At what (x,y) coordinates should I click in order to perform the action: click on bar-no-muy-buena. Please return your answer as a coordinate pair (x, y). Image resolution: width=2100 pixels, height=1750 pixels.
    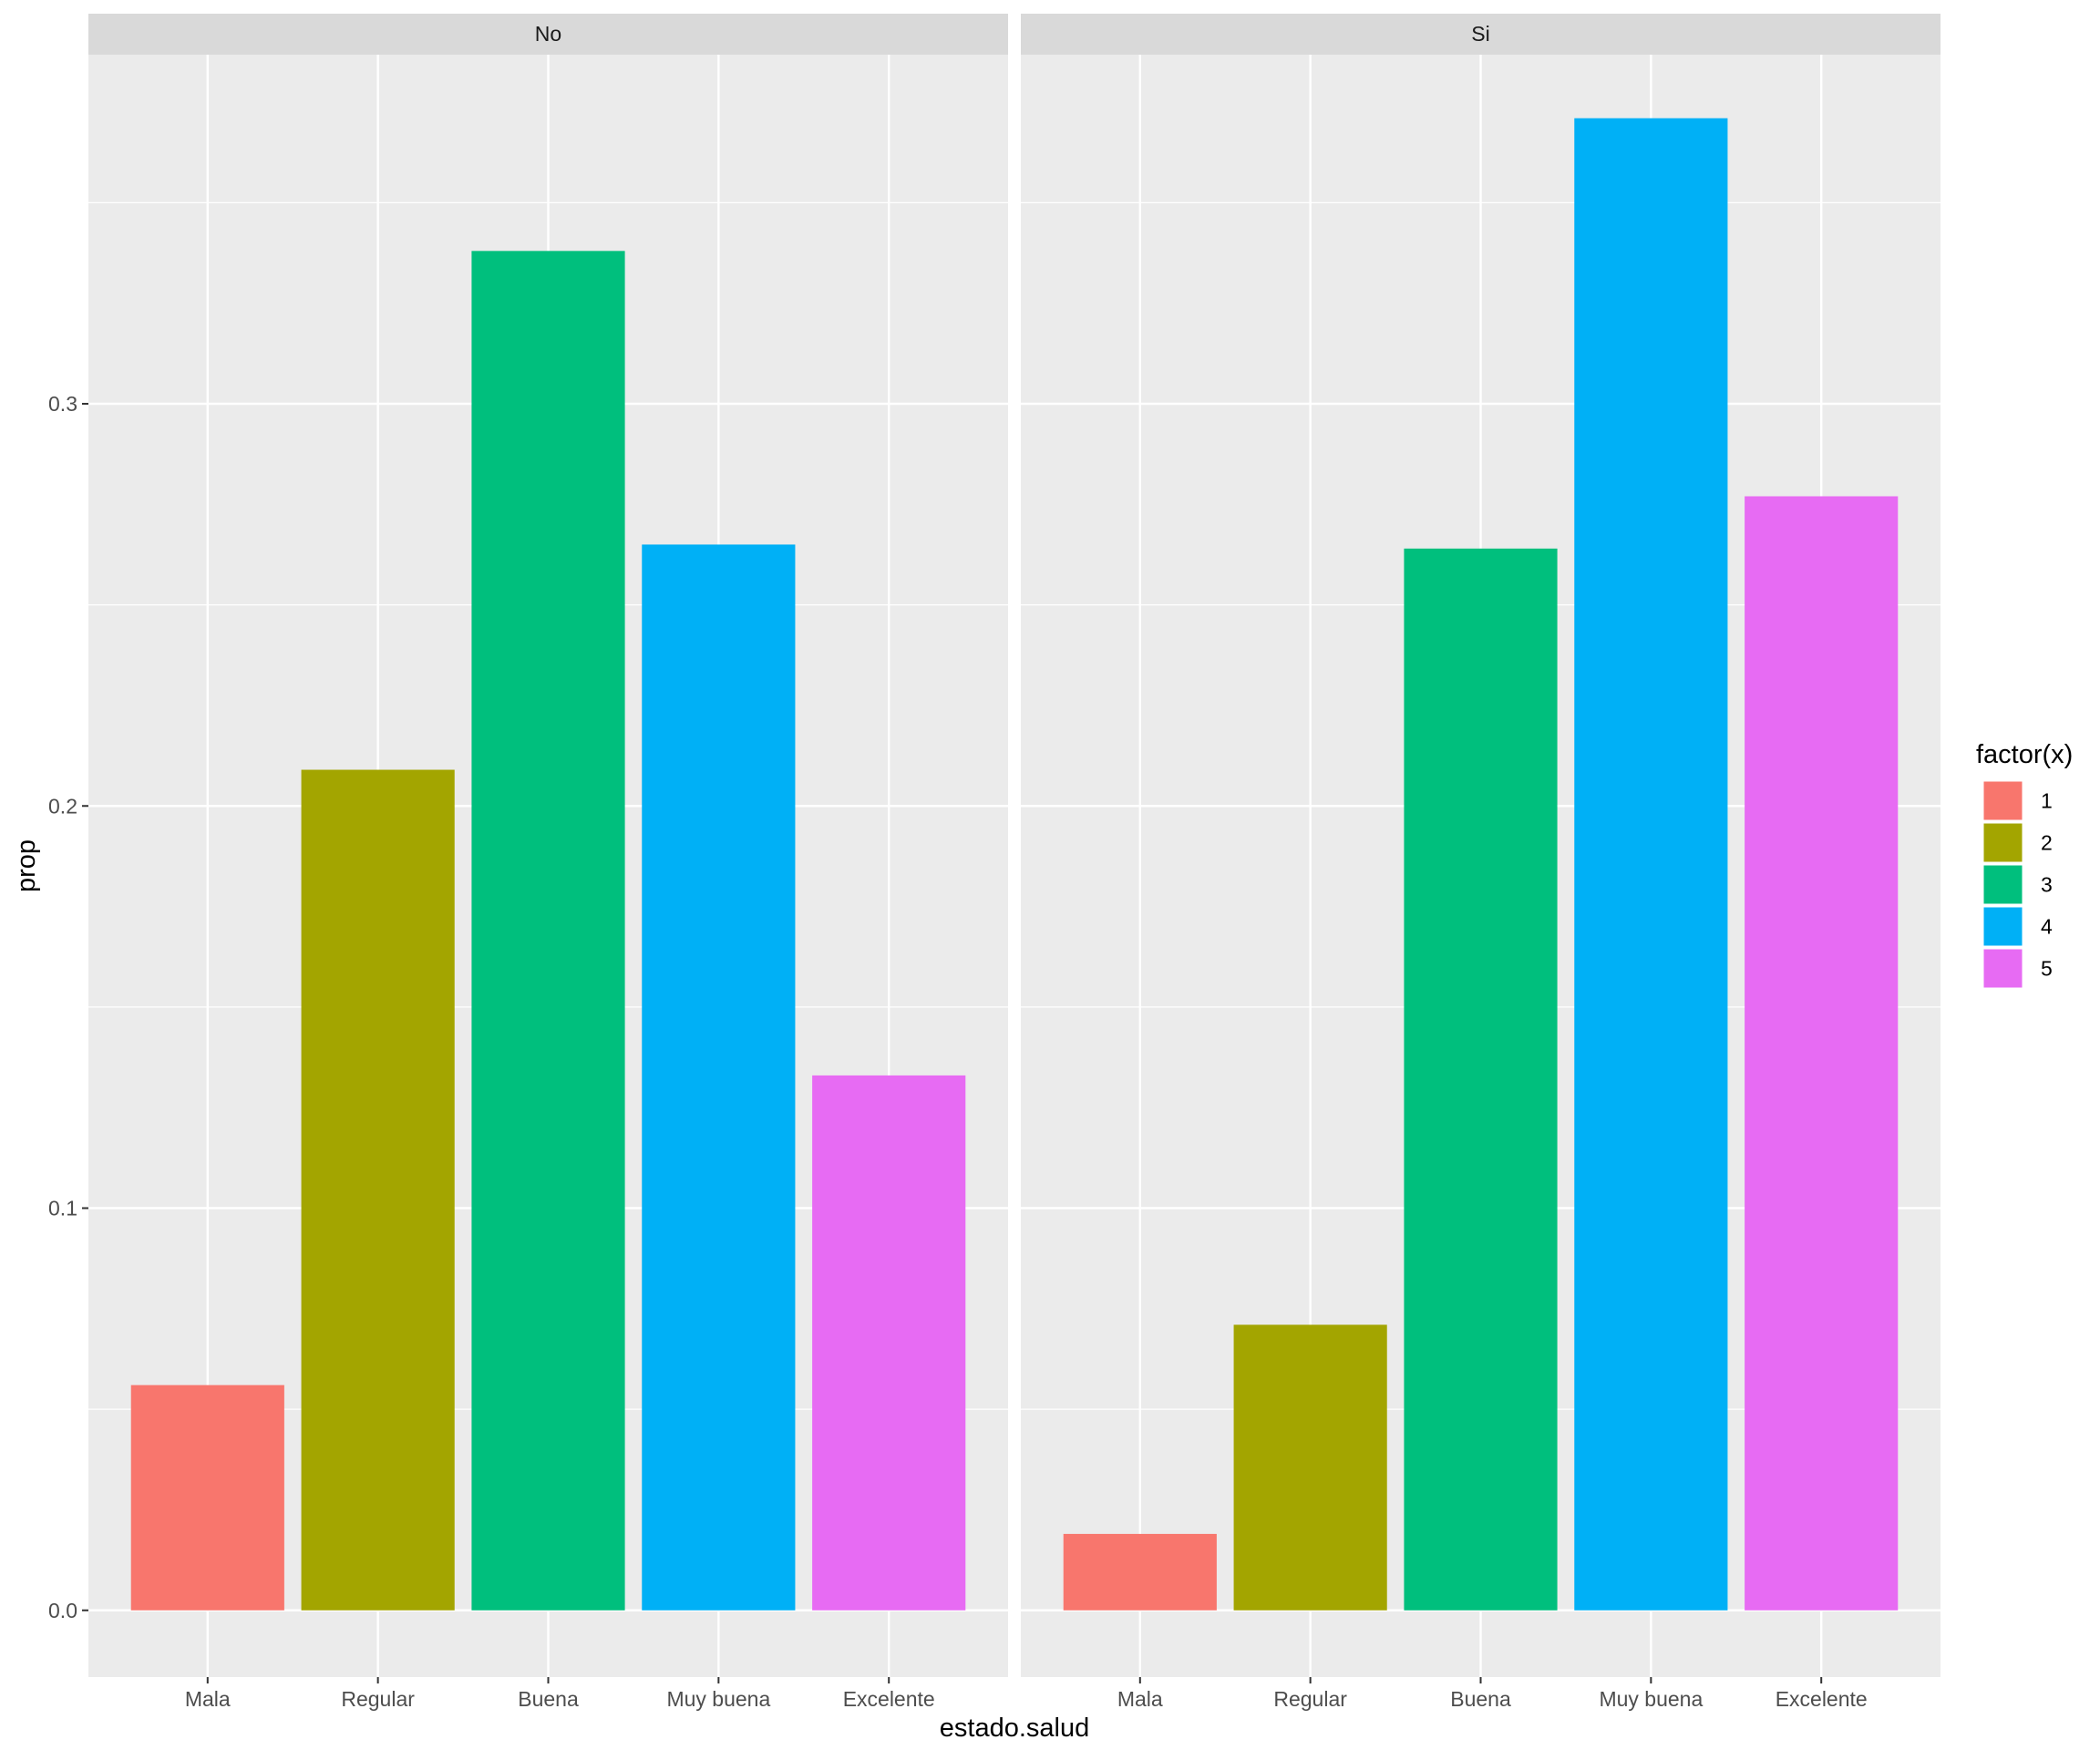
    Looking at the image, I should click on (719, 1077).